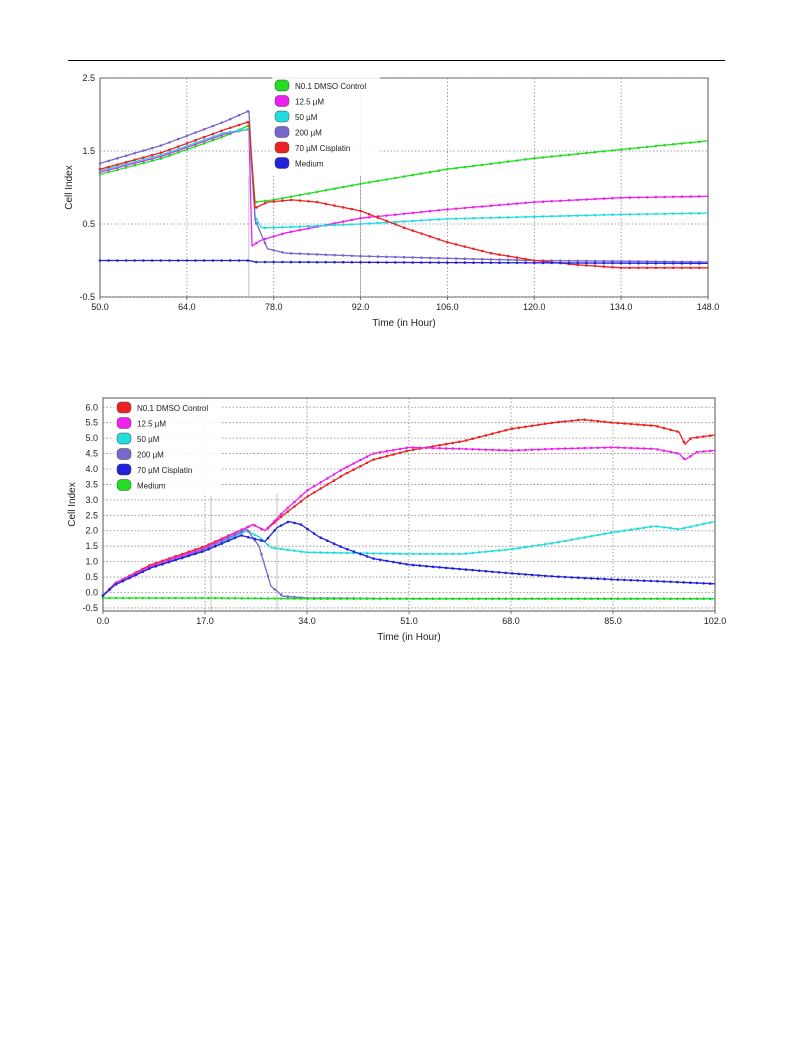 The width and height of the screenshot is (793, 1053). What do you see at coordinates (91, 484) in the screenshot?
I see `y-tick-label: 3.5` at bounding box center [91, 484].